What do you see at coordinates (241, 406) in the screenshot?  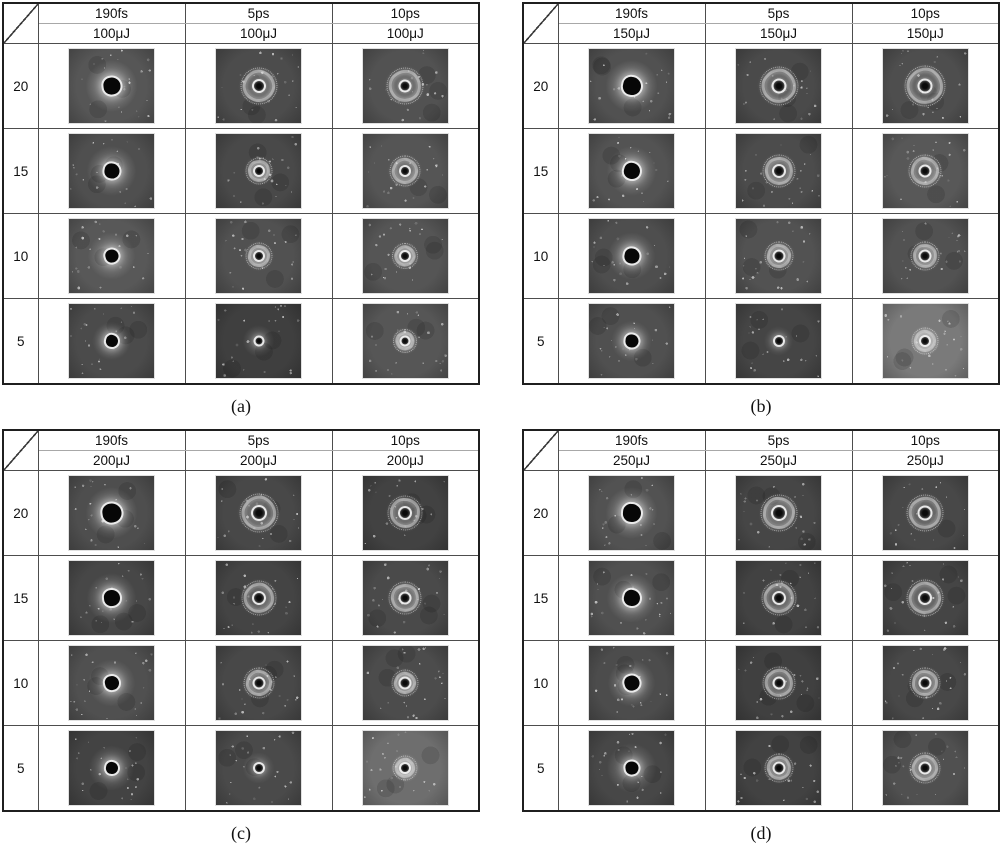 I see `panel-caption: (a)` at bounding box center [241, 406].